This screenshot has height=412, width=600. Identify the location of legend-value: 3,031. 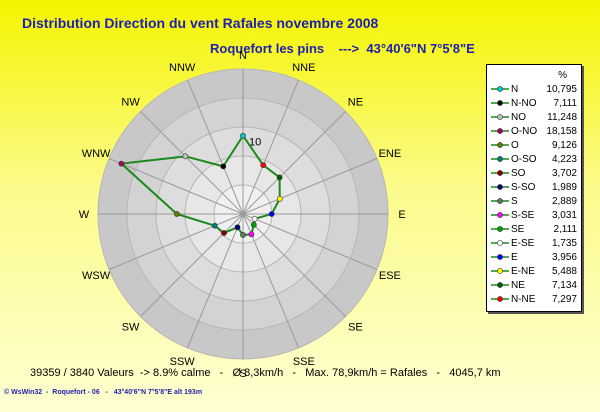
(564, 215).